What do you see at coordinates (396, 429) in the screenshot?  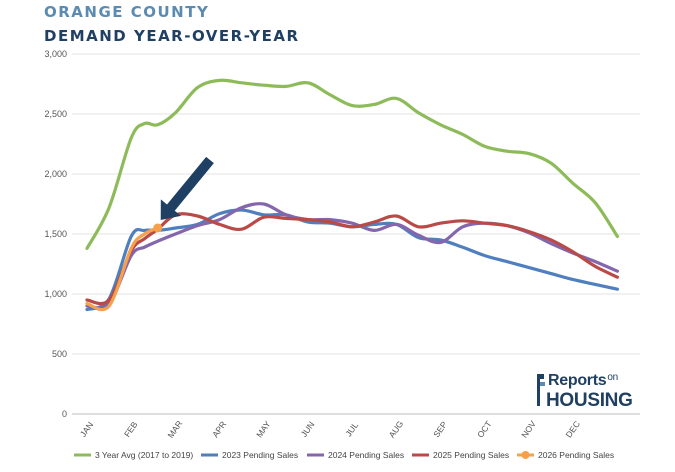 I see `x-tick-label: AUG` at bounding box center [396, 429].